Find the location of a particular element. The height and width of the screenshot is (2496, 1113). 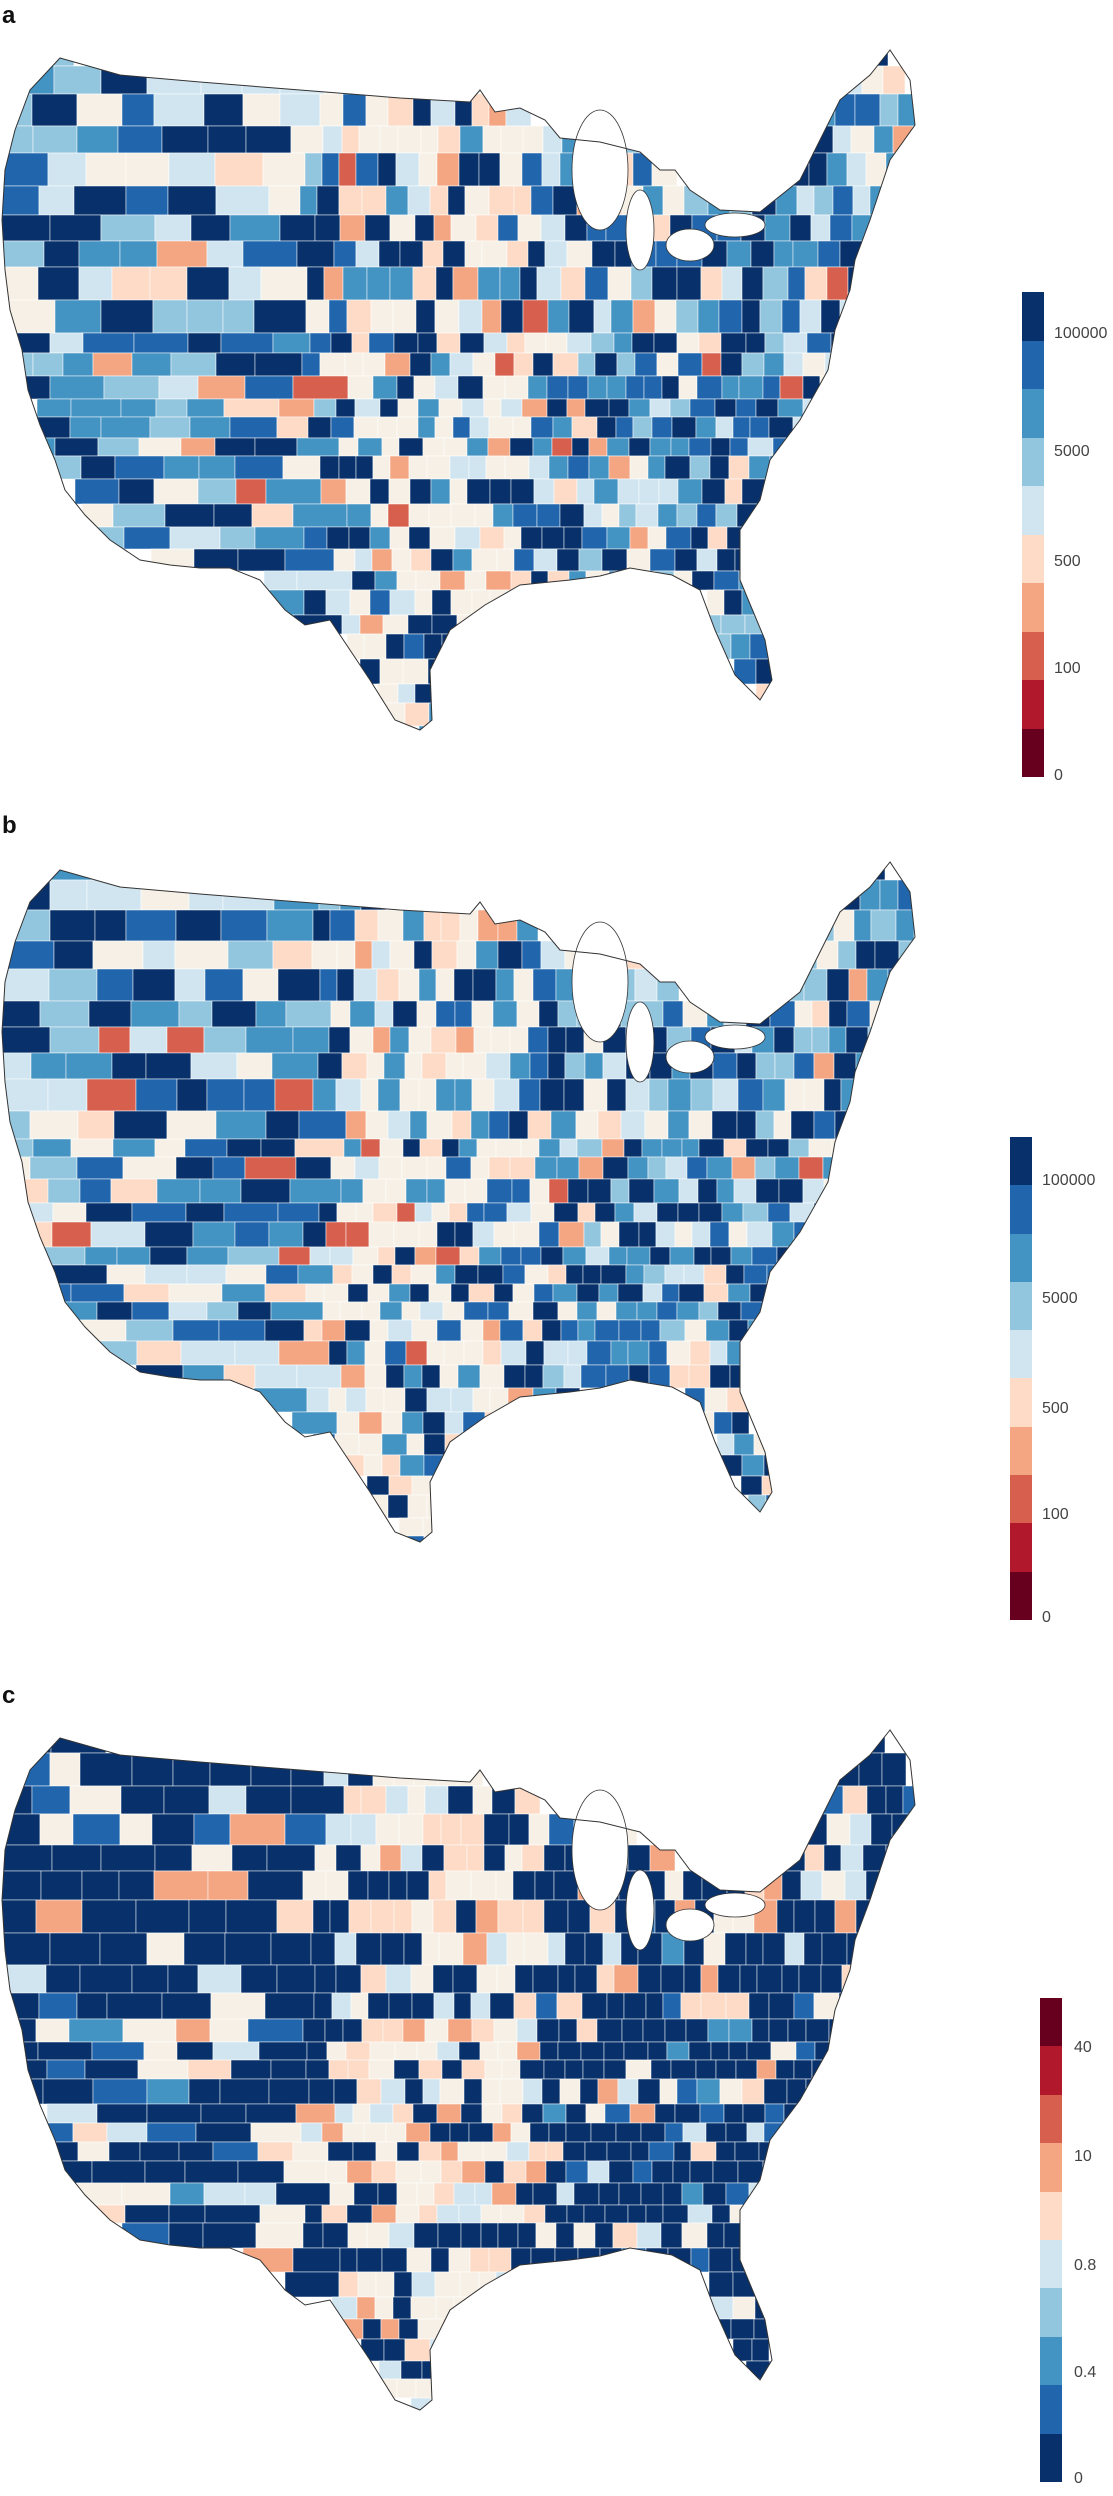

panel-c-label: c is located at coordinates (9, 1695).